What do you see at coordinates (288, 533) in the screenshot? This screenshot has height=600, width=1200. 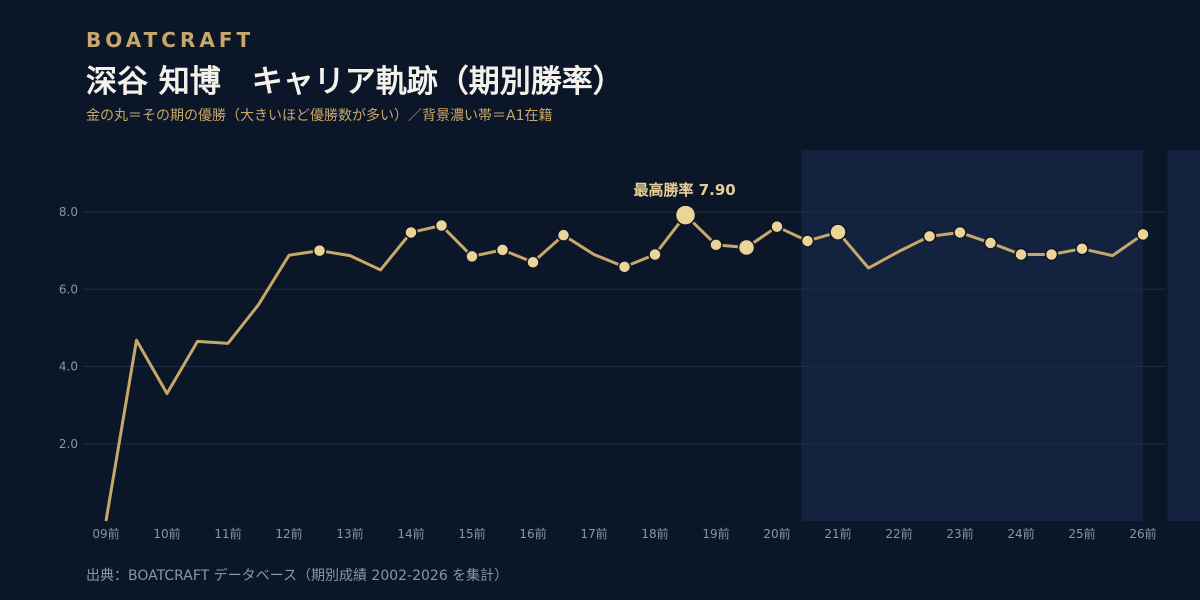 I see `x-tick-label: 12前` at bounding box center [288, 533].